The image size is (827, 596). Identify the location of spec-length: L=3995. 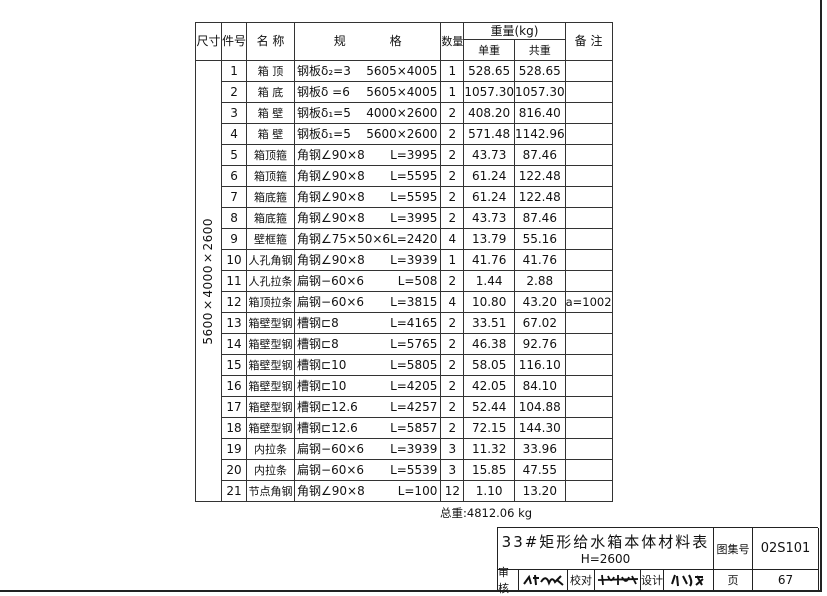
(414, 217).